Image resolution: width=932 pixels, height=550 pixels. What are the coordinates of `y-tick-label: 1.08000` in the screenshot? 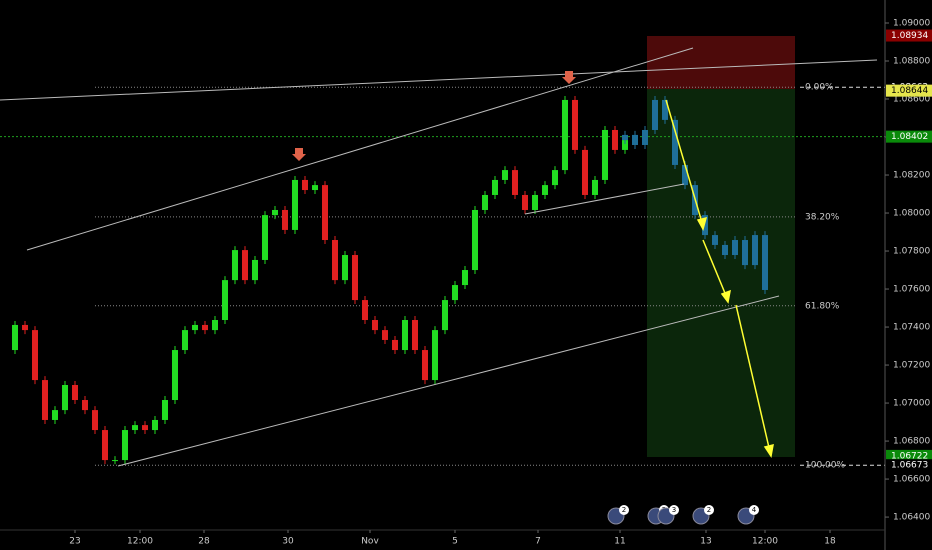 It's located at (911, 214).